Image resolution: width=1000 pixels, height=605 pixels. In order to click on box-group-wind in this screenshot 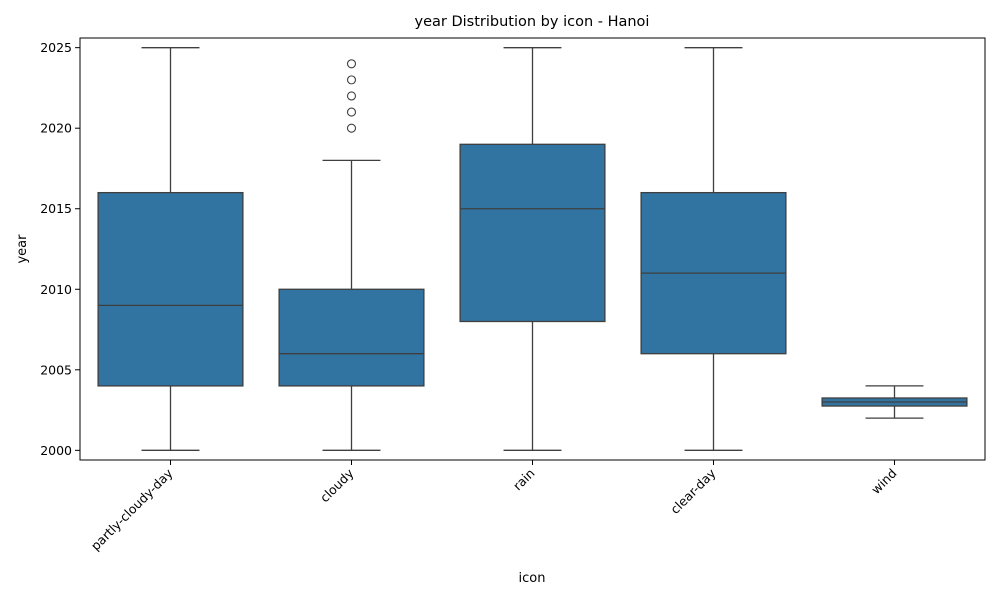, I will do `click(894, 402)`.